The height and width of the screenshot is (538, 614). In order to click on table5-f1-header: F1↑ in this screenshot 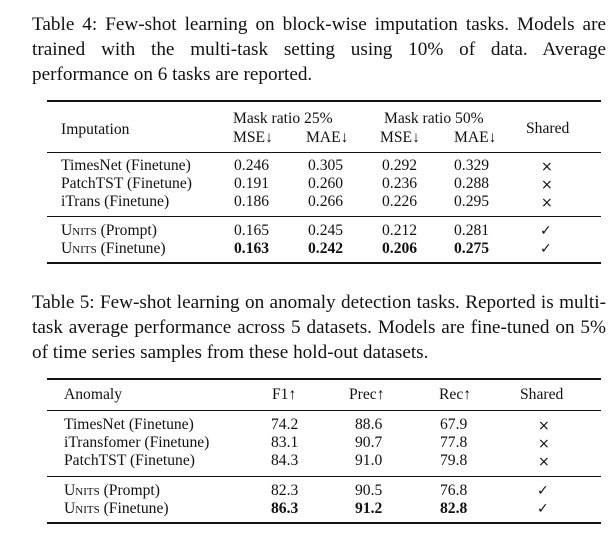, I will do `click(284, 394)`.